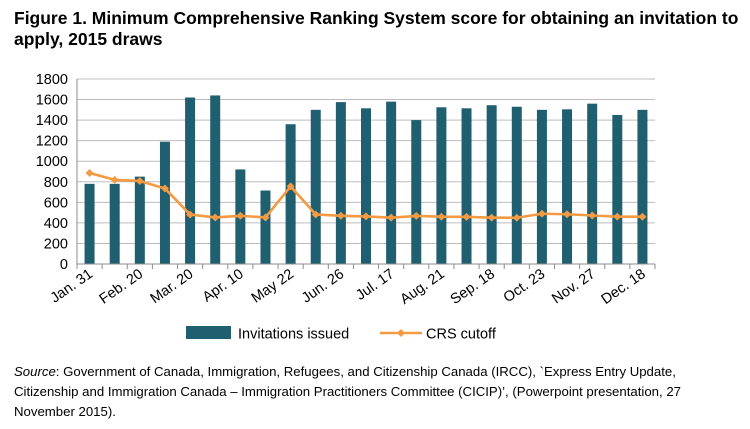 The image size is (750, 429). Describe the element at coordinates (52, 142) in the screenshot. I see `y-tick-label: 1200` at that location.